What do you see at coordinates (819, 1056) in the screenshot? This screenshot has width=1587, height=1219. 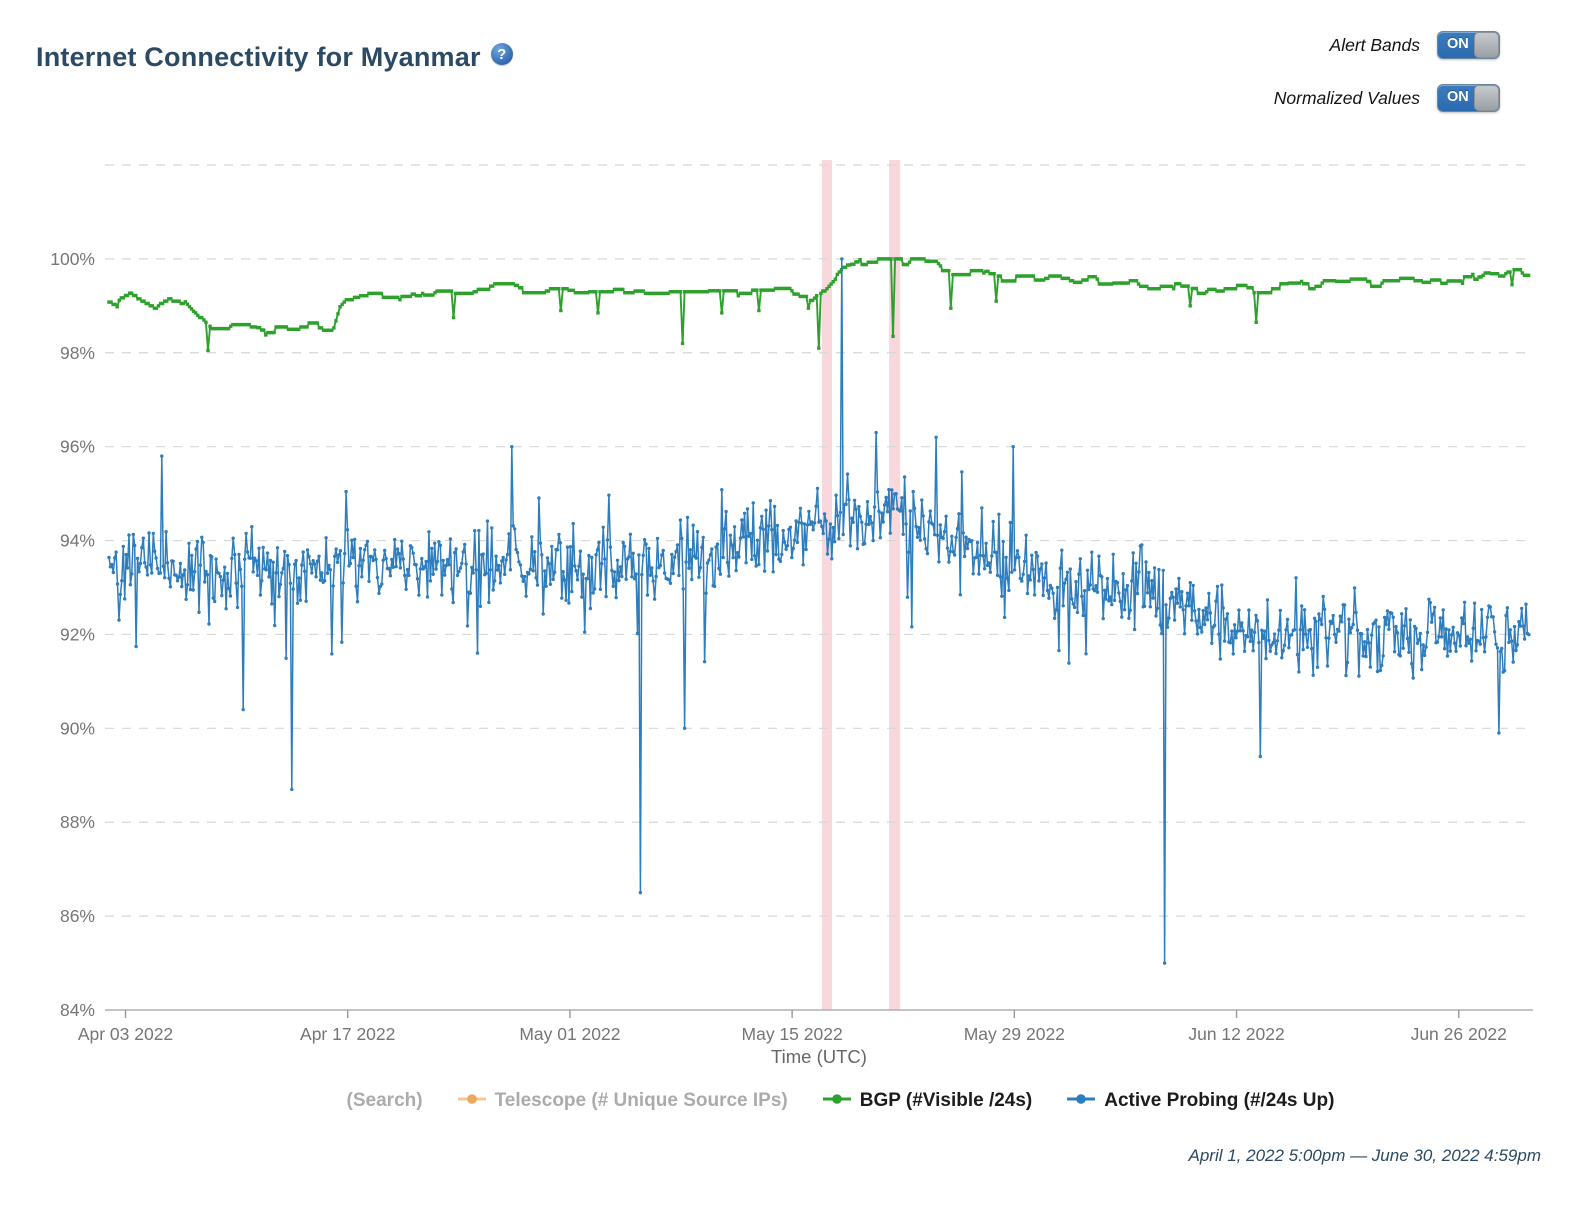 I see `svg-text: Time (UTC)` at bounding box center [819, 1056].